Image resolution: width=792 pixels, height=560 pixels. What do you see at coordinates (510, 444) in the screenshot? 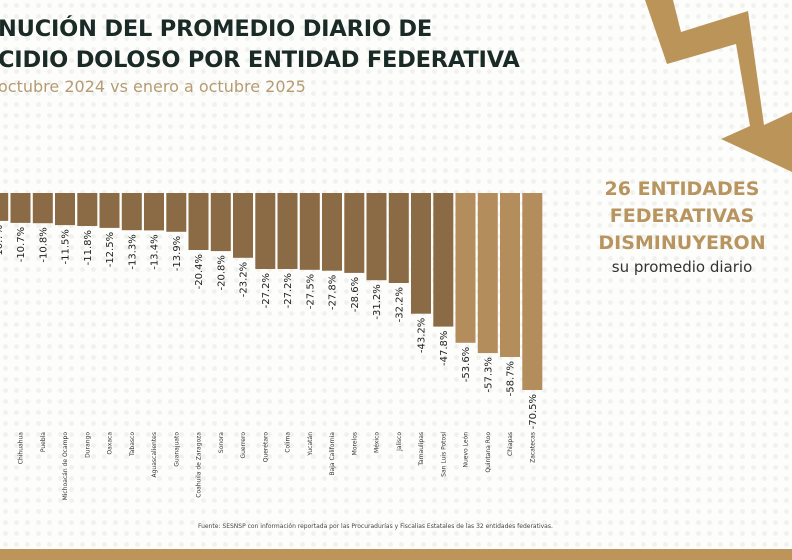
I see `category-label: Chiapas` at bounding box center [510, 444].